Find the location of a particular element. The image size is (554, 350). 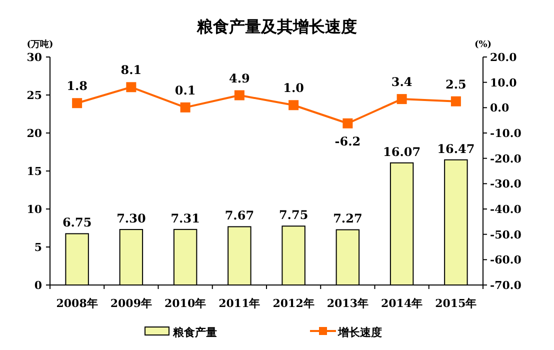

y2-axis-title: (%) is located at coordinates (483, 45).